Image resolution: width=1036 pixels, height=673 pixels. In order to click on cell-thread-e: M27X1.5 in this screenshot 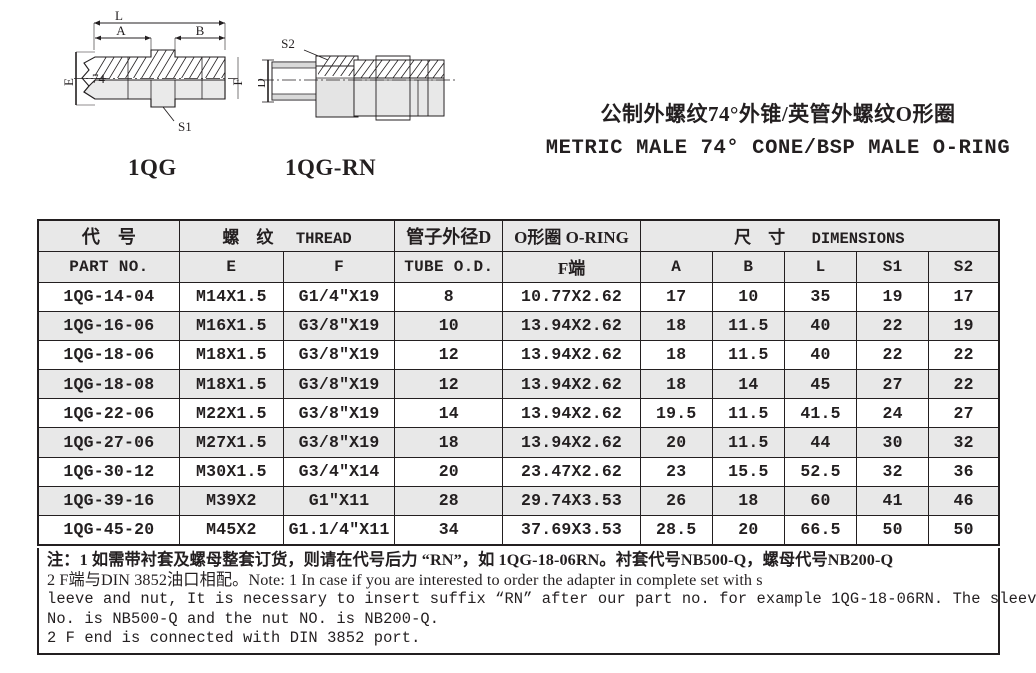, I will do `click(231, 442)`.